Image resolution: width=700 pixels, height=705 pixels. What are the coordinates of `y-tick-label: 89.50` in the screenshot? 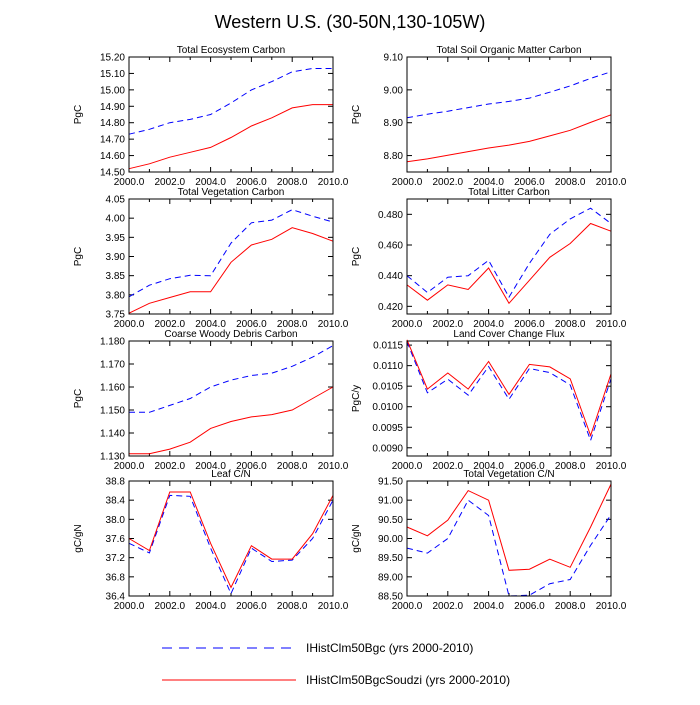 It's located at (390, 558).